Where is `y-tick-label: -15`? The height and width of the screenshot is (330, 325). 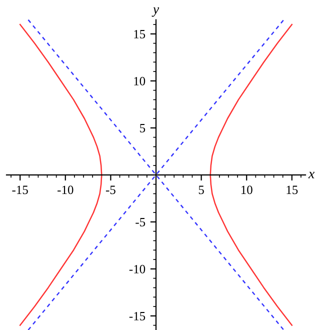
y-tick-label: -15 is located at coordinates (137, 316).